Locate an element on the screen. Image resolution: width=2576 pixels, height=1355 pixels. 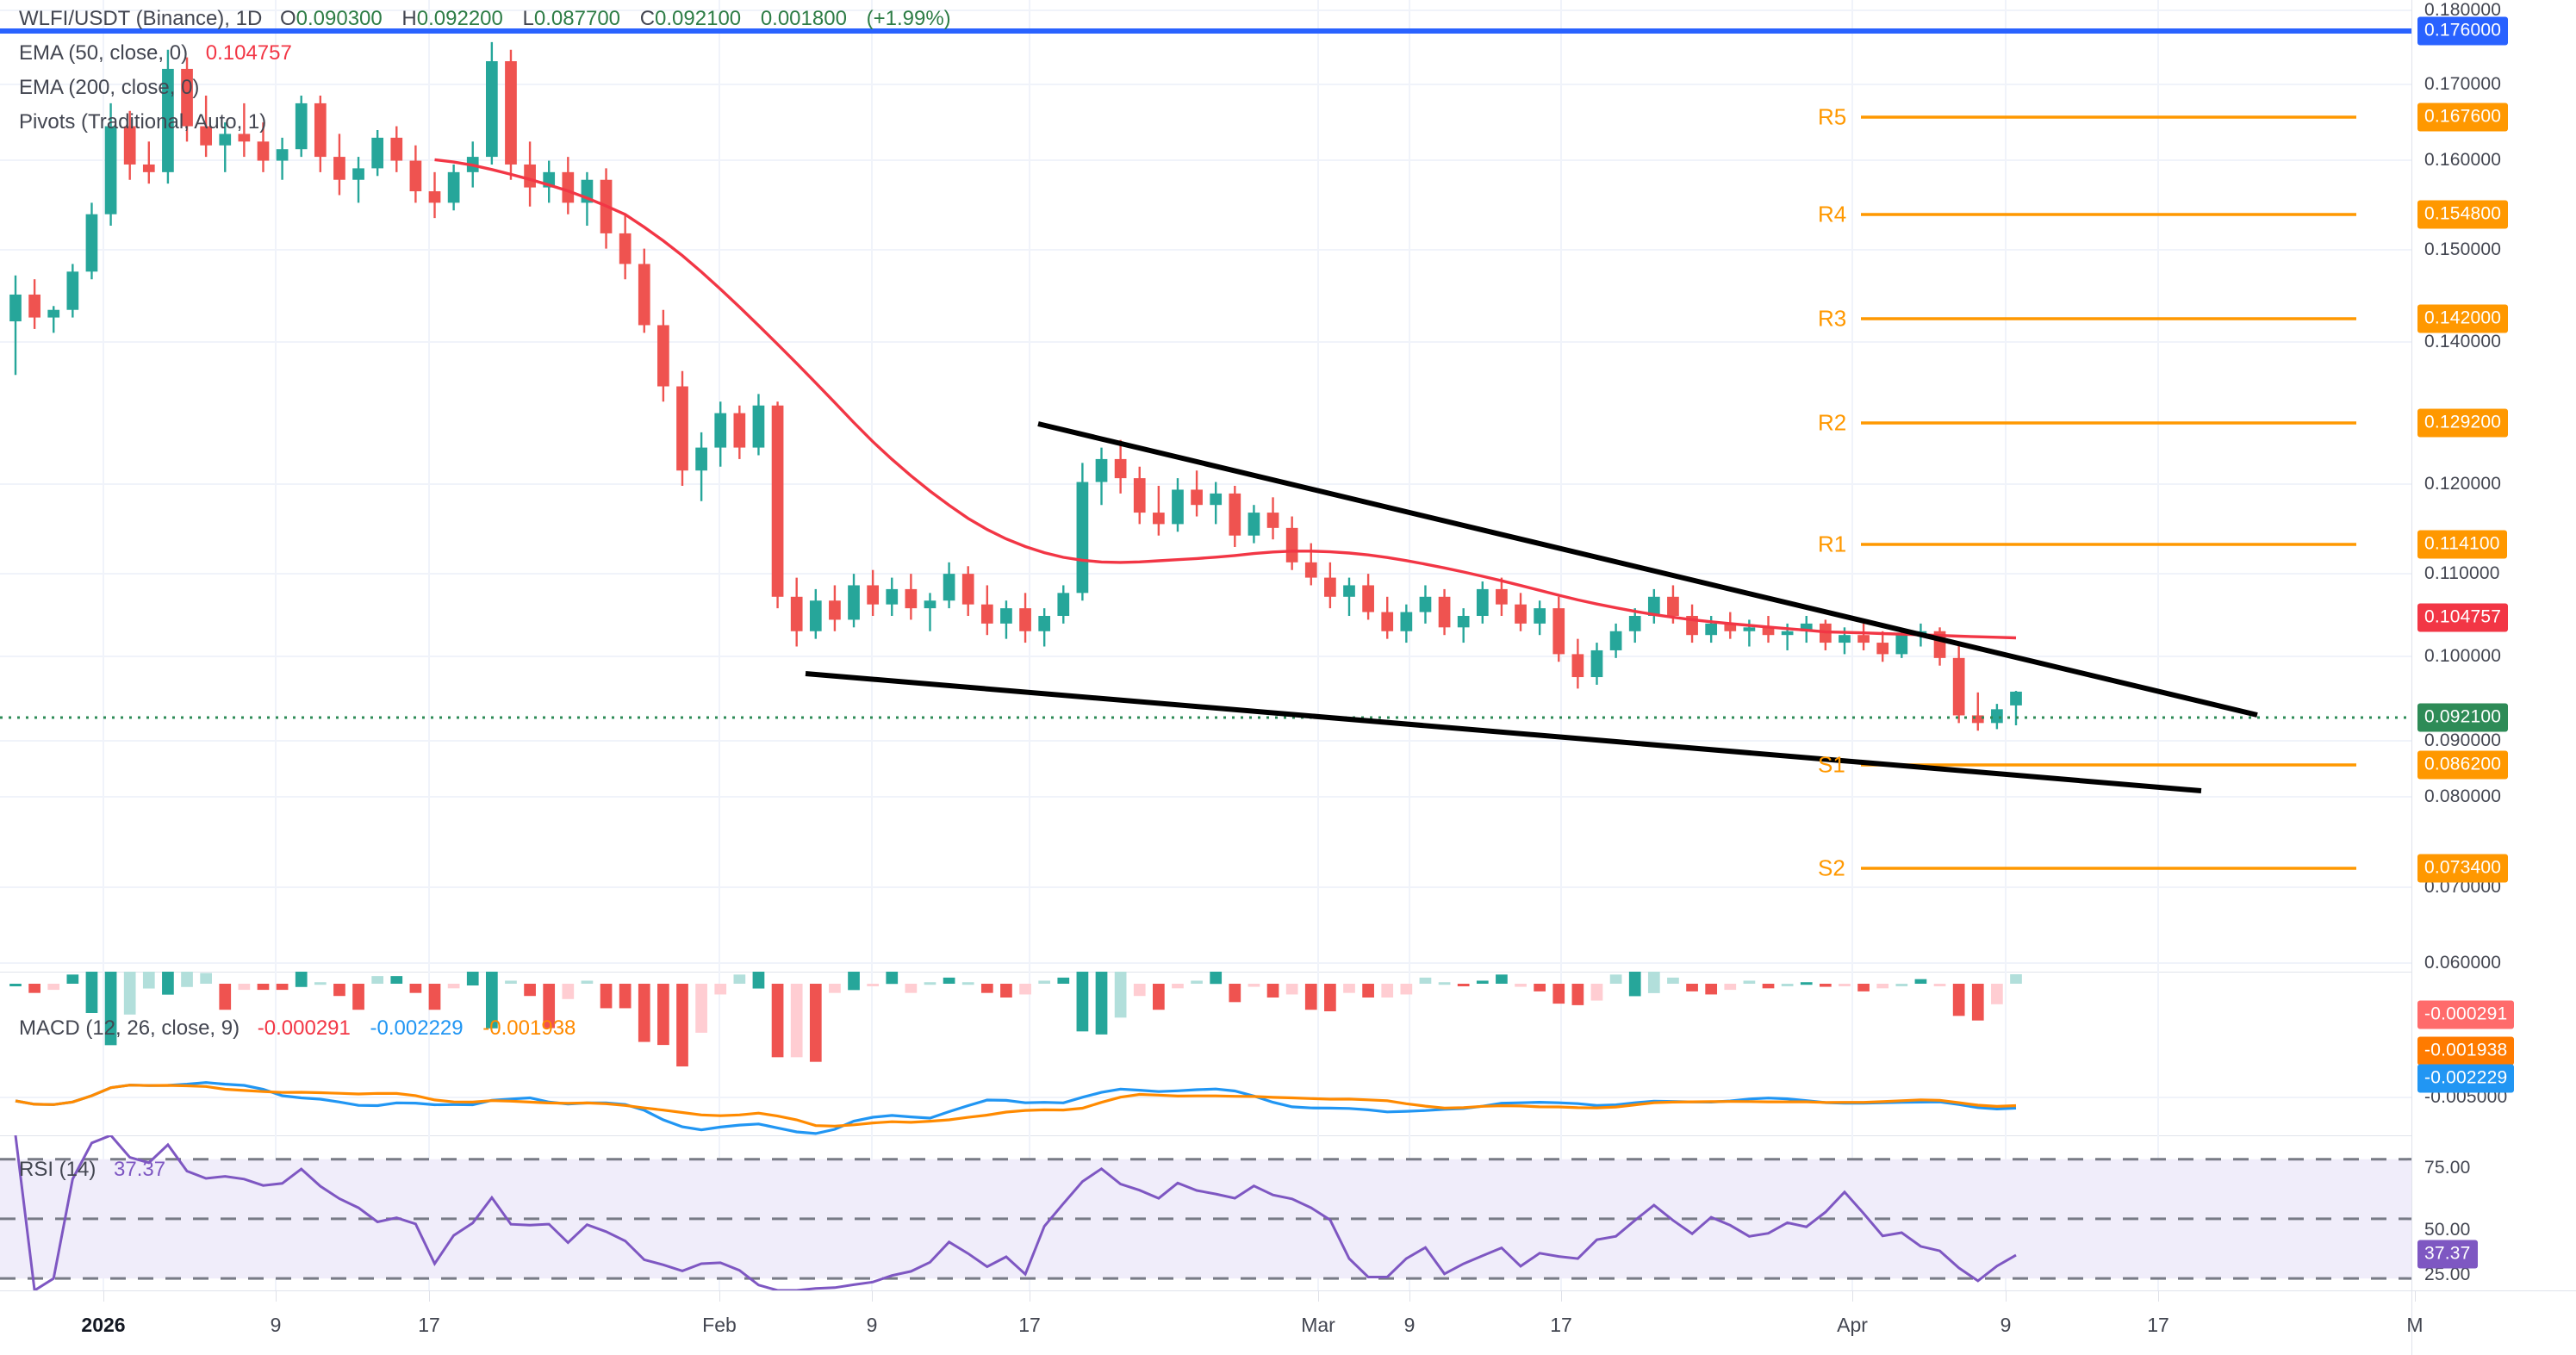
price-badge-red: 0.104757 is located at coordinates (2463, 617).